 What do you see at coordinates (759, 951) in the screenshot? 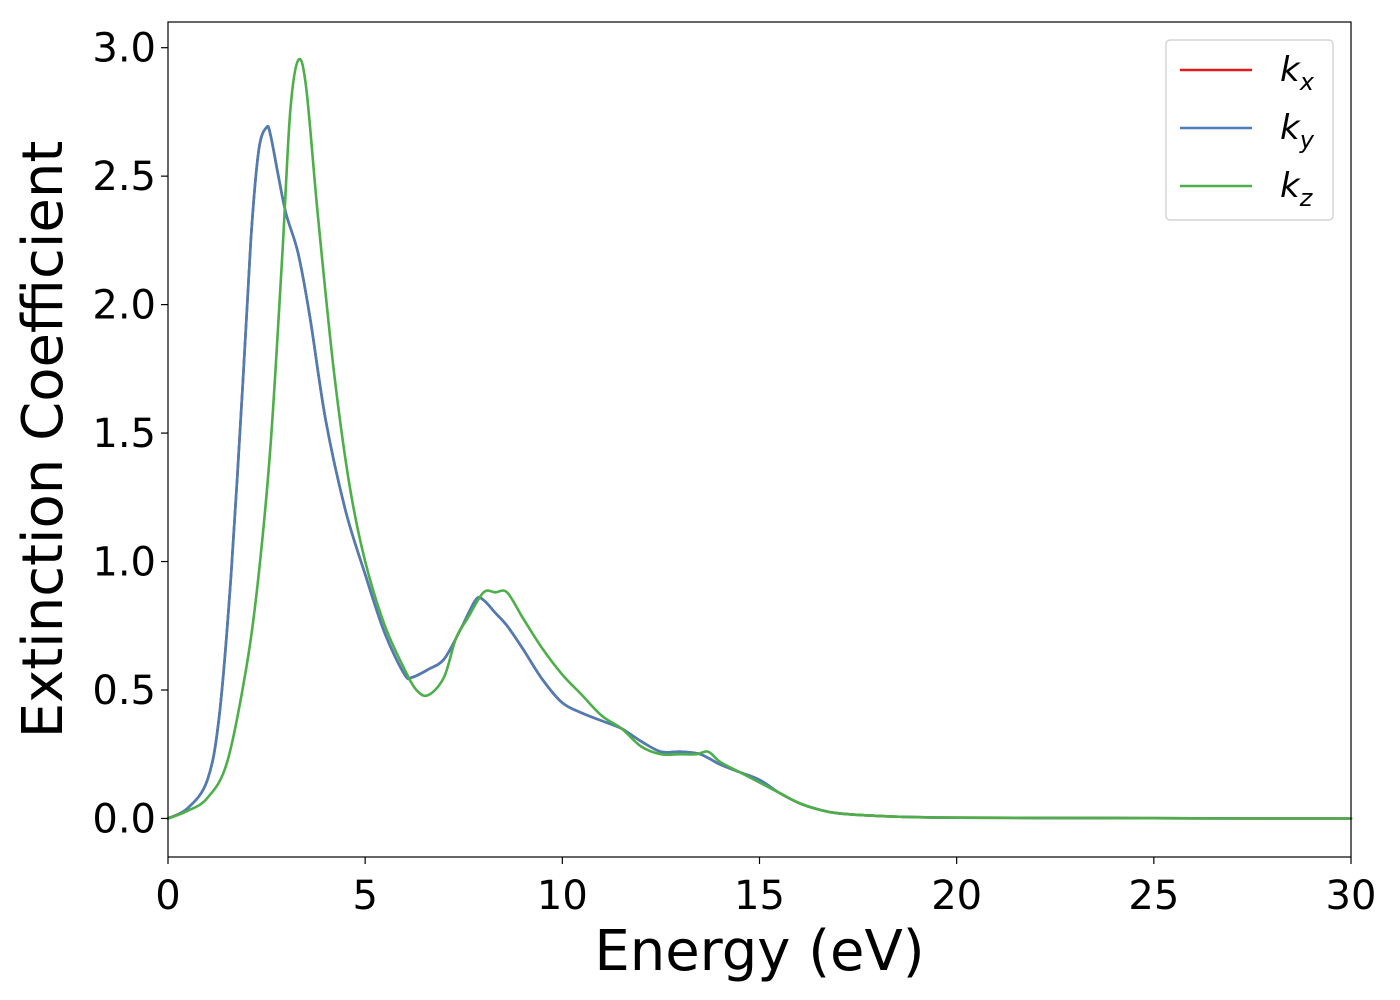
I see `x-axis-title: Energy (eV)` at bounding box center [759, 951].